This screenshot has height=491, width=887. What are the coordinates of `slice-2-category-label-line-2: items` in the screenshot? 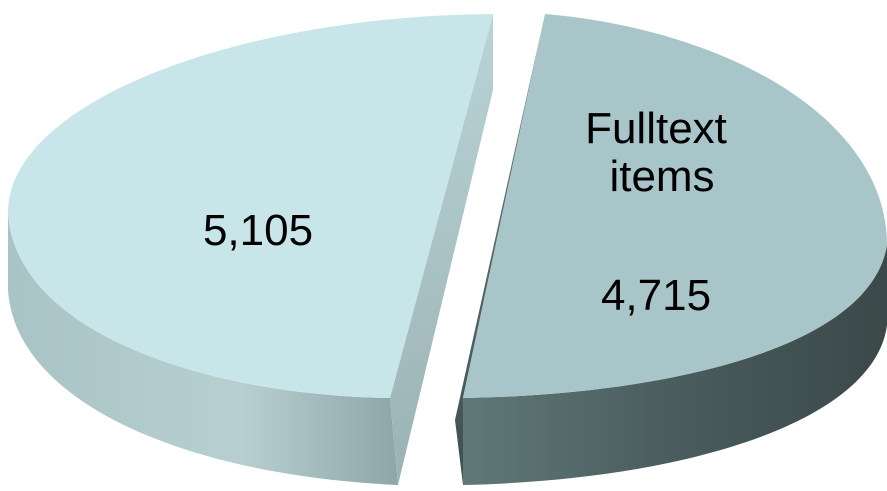 It's located at (661, 176).